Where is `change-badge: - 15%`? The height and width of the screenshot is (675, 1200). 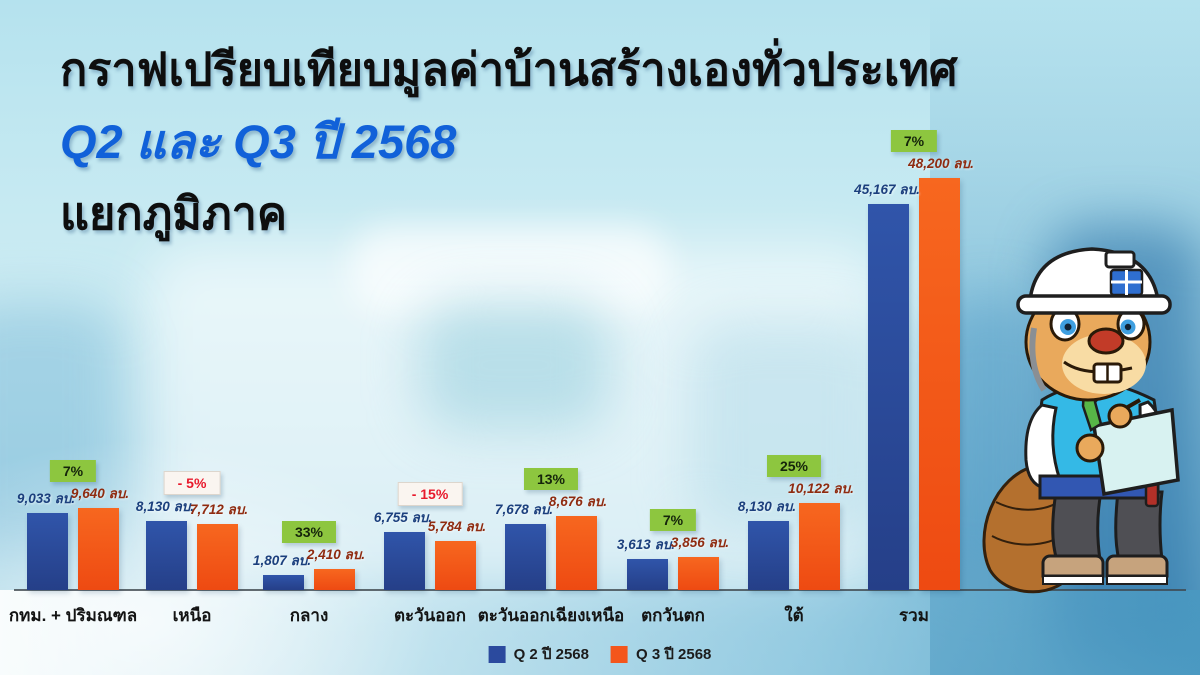 change-badge: - 15% is located at coordinates (430, 494).